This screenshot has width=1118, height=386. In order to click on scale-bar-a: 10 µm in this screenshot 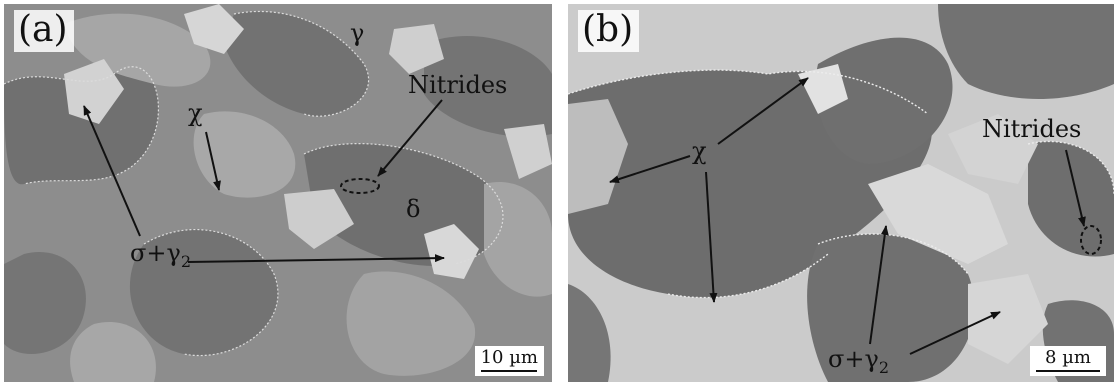, I will do `click(509, 361)`.